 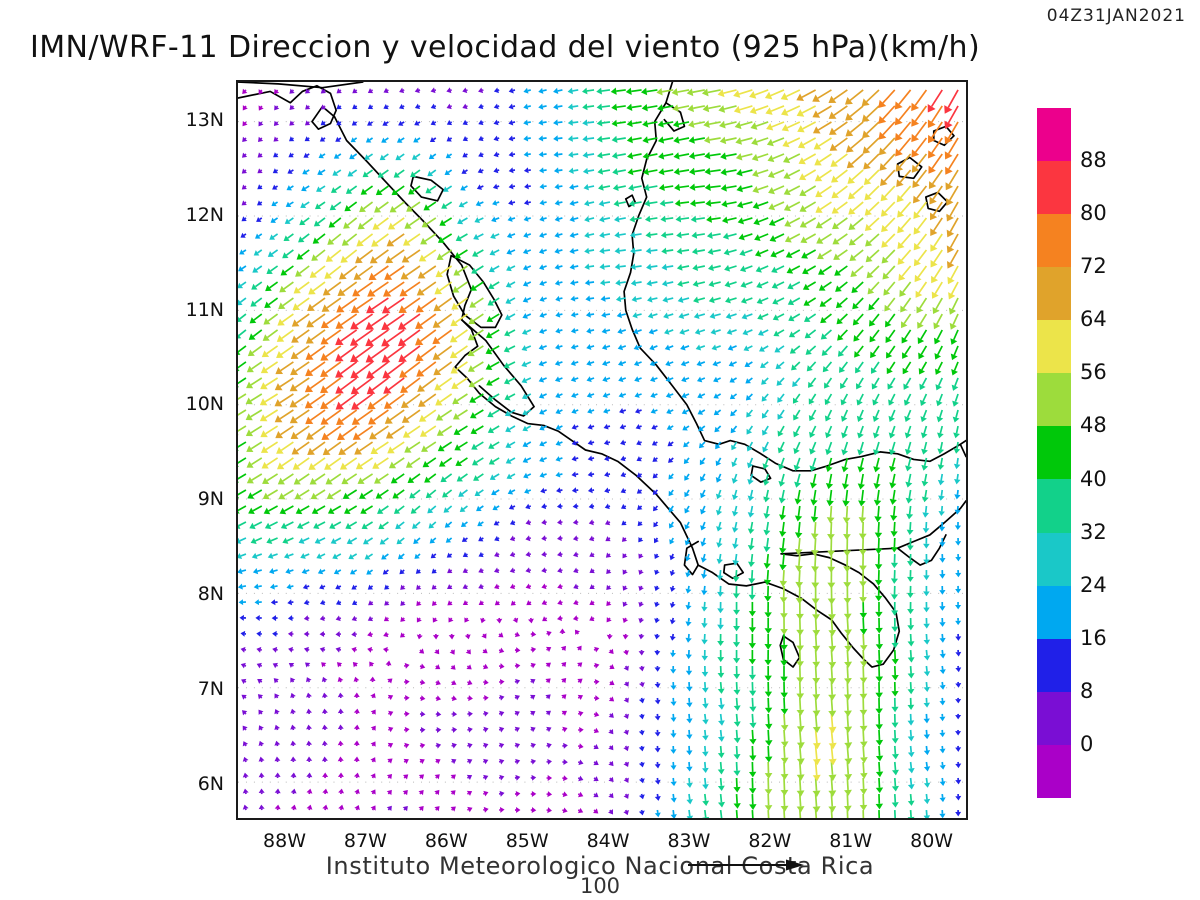 What do you see at coordinates (210, 783) in the screenshot?
I see `y-axis-tick: 6N` at bounding box center [210, 783].